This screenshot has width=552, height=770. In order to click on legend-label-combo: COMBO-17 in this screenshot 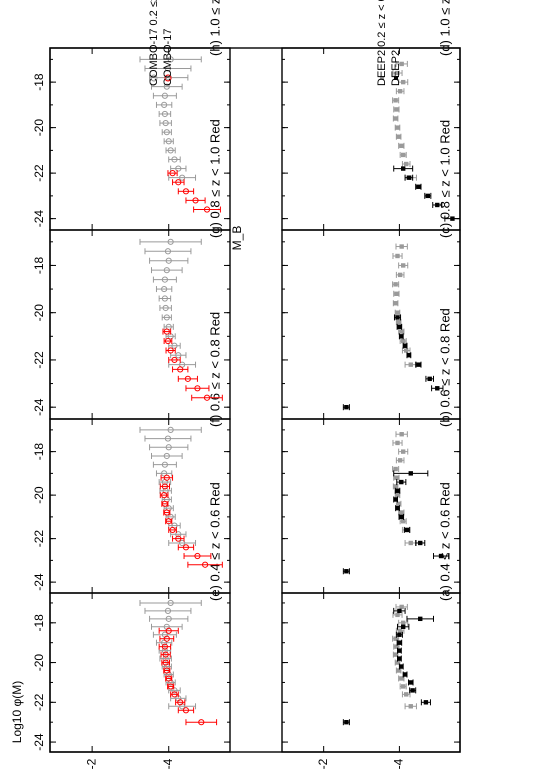, I will do `click(168, 57)`.